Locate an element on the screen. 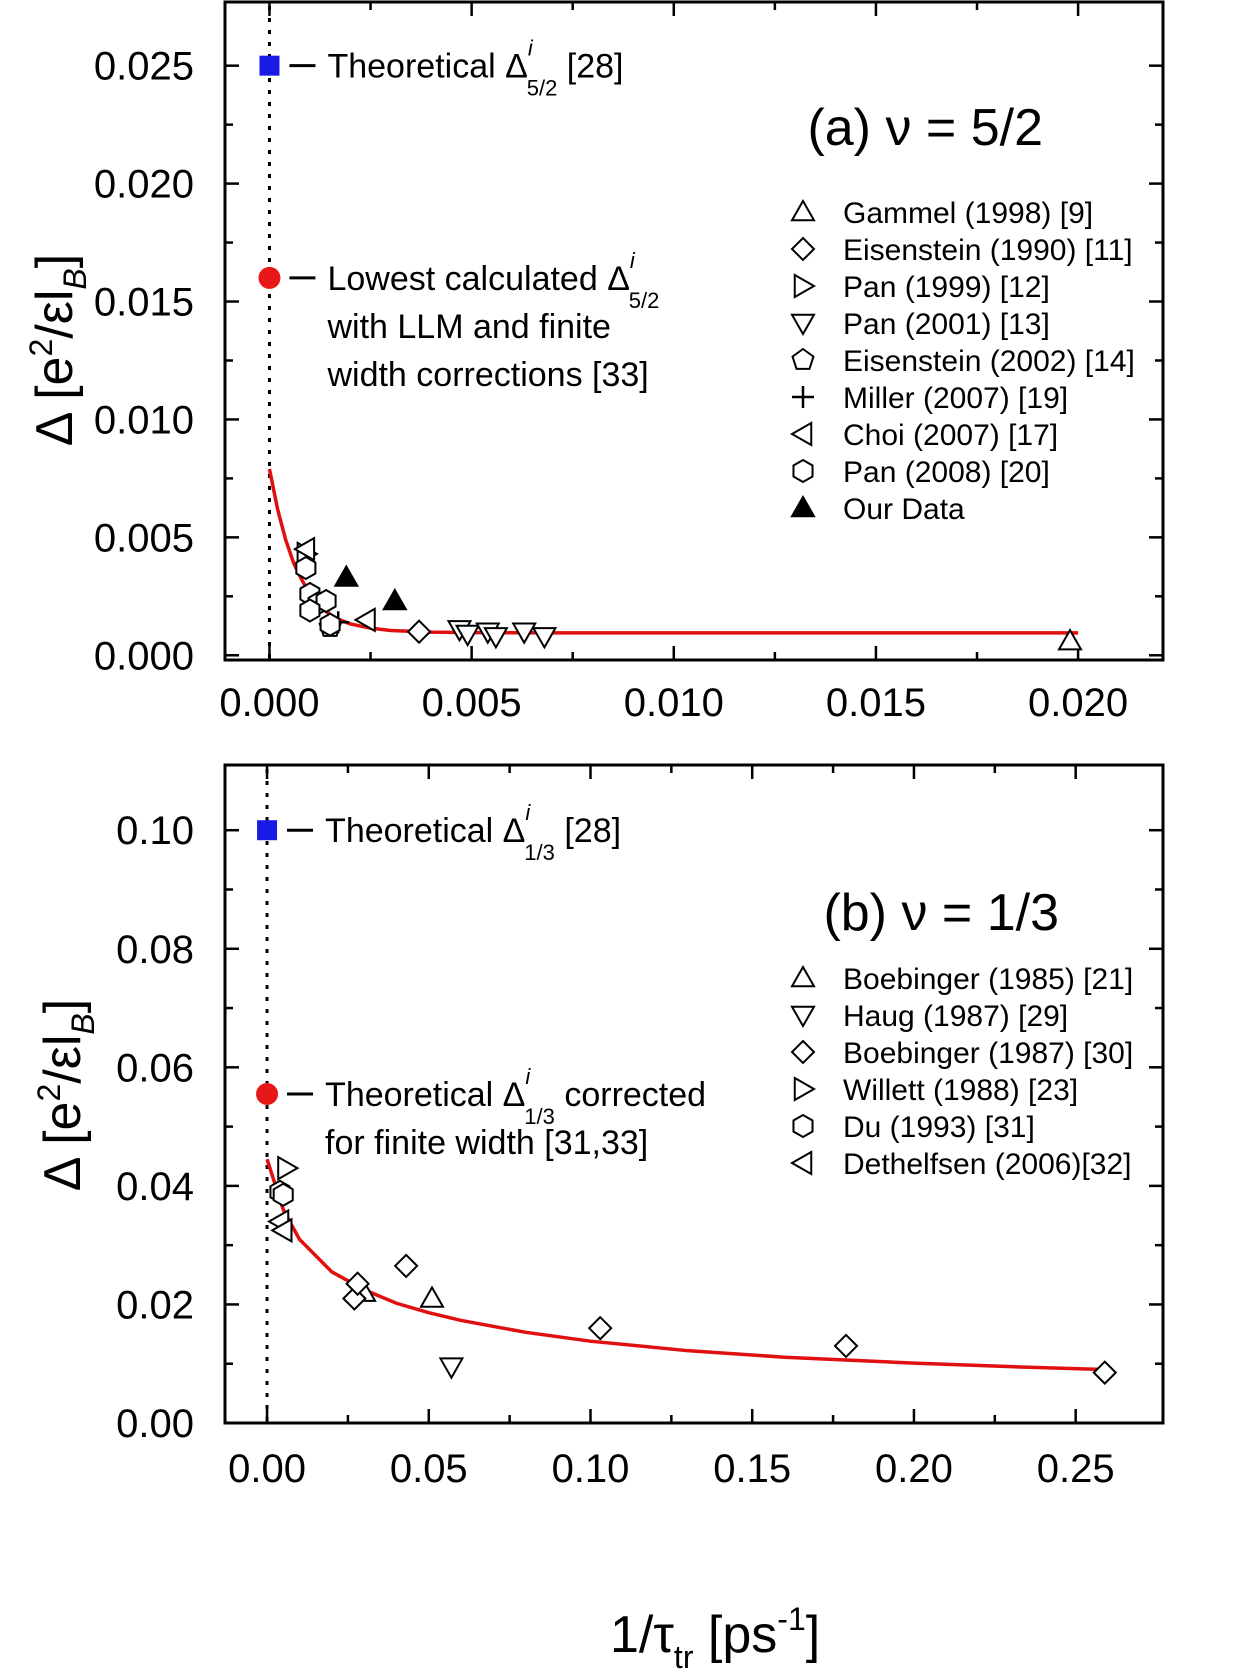  y-axis-label-a-sup: 2 is located at coordinates (41, 348).